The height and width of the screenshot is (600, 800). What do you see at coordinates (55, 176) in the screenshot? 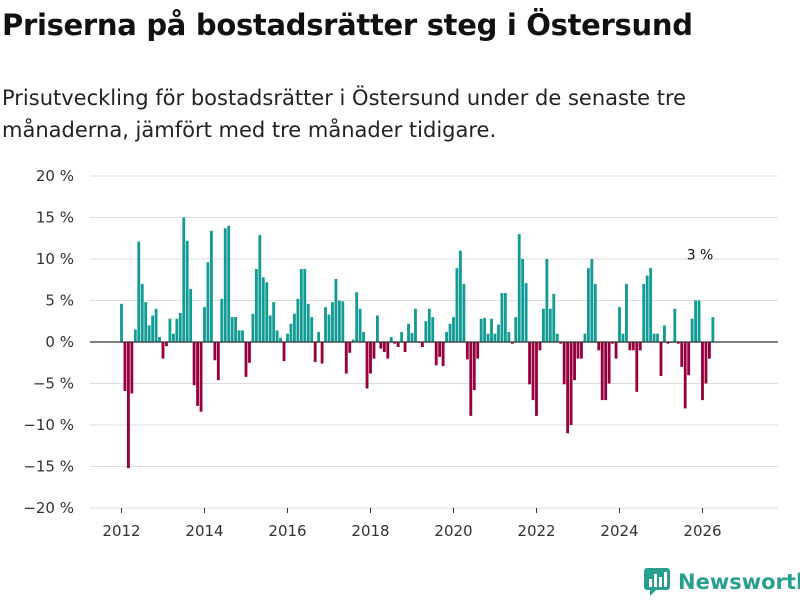
I see `y-tick-label: 20 %` at bounding box center [55, 176].